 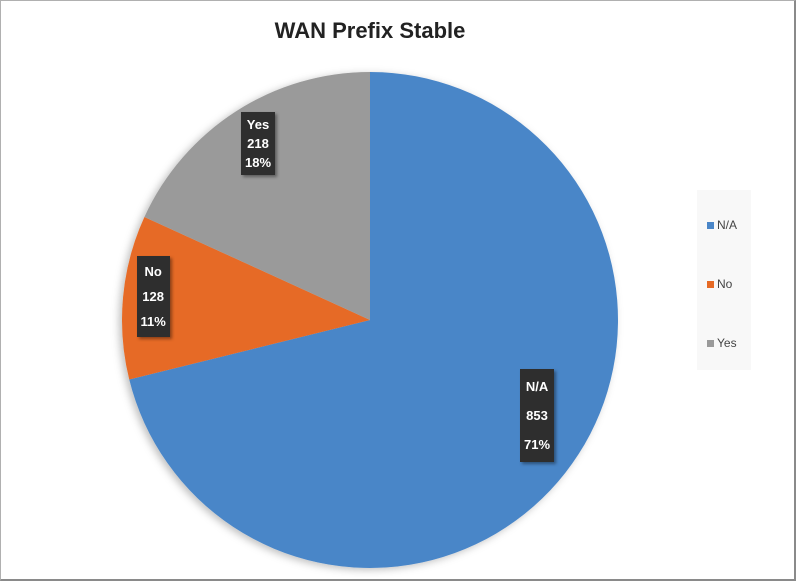 What do you see at coordinates (246, 298) in the screenshot?
I see `pie-slice-no` at bounding box center [246, 298].